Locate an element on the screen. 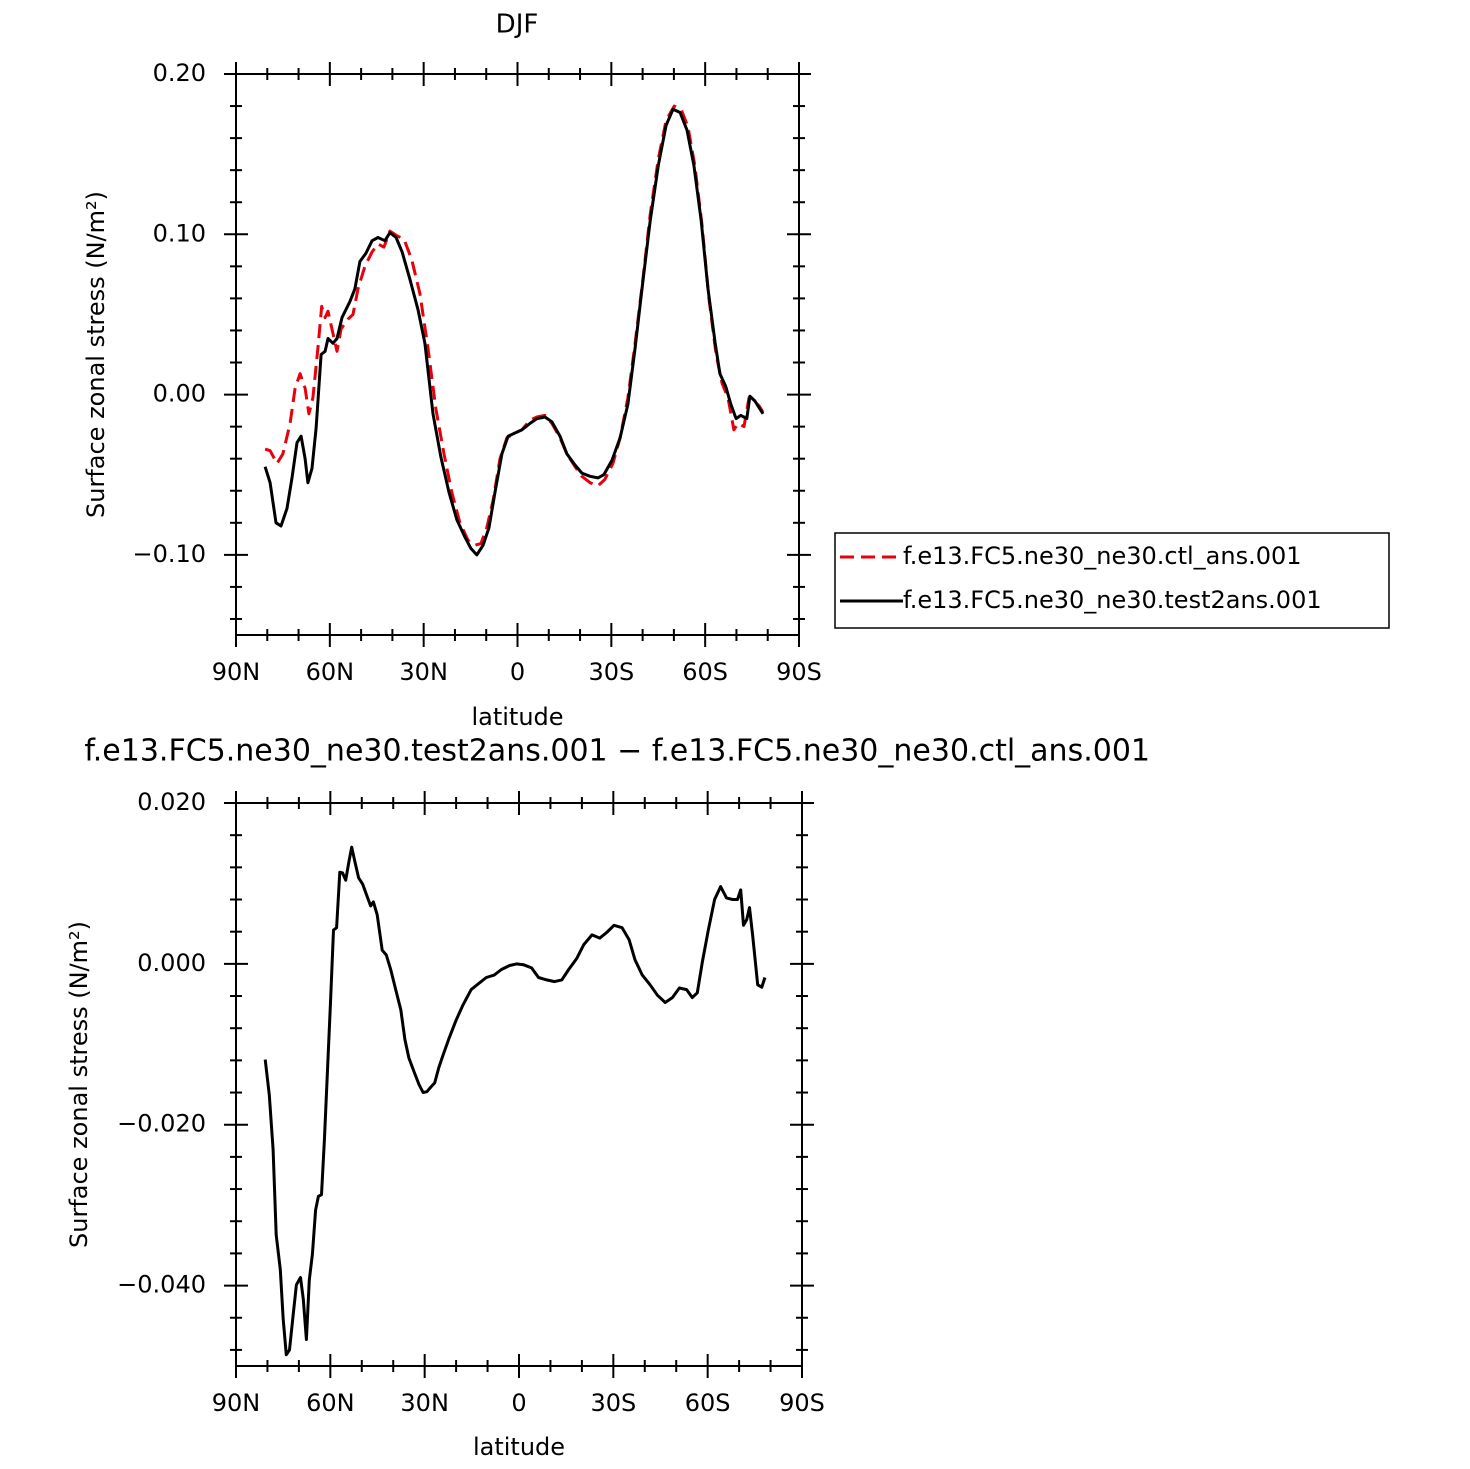  y-tick-label: 0.00 is located at coordinates (179, 394).